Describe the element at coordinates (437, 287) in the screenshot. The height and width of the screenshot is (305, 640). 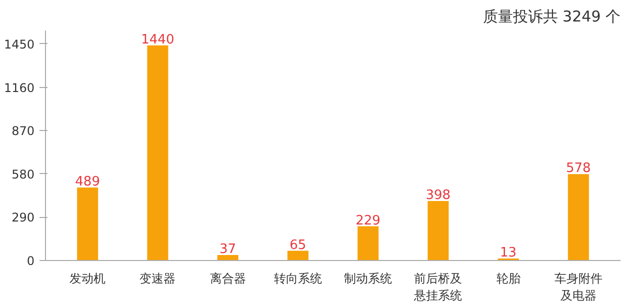
I see `x-tick-label: 前后桥及悬挂系统` at that location.